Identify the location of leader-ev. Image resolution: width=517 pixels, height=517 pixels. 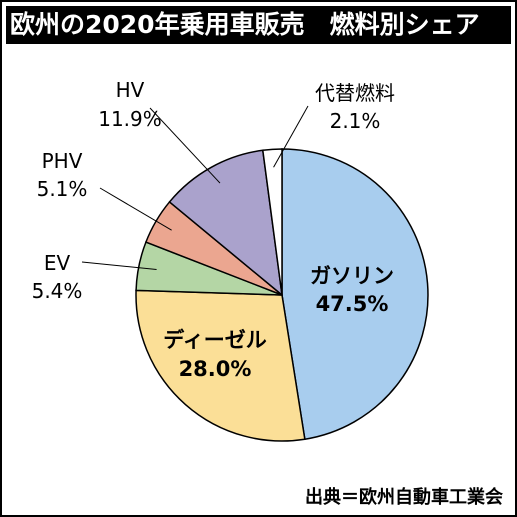
(119, 265).